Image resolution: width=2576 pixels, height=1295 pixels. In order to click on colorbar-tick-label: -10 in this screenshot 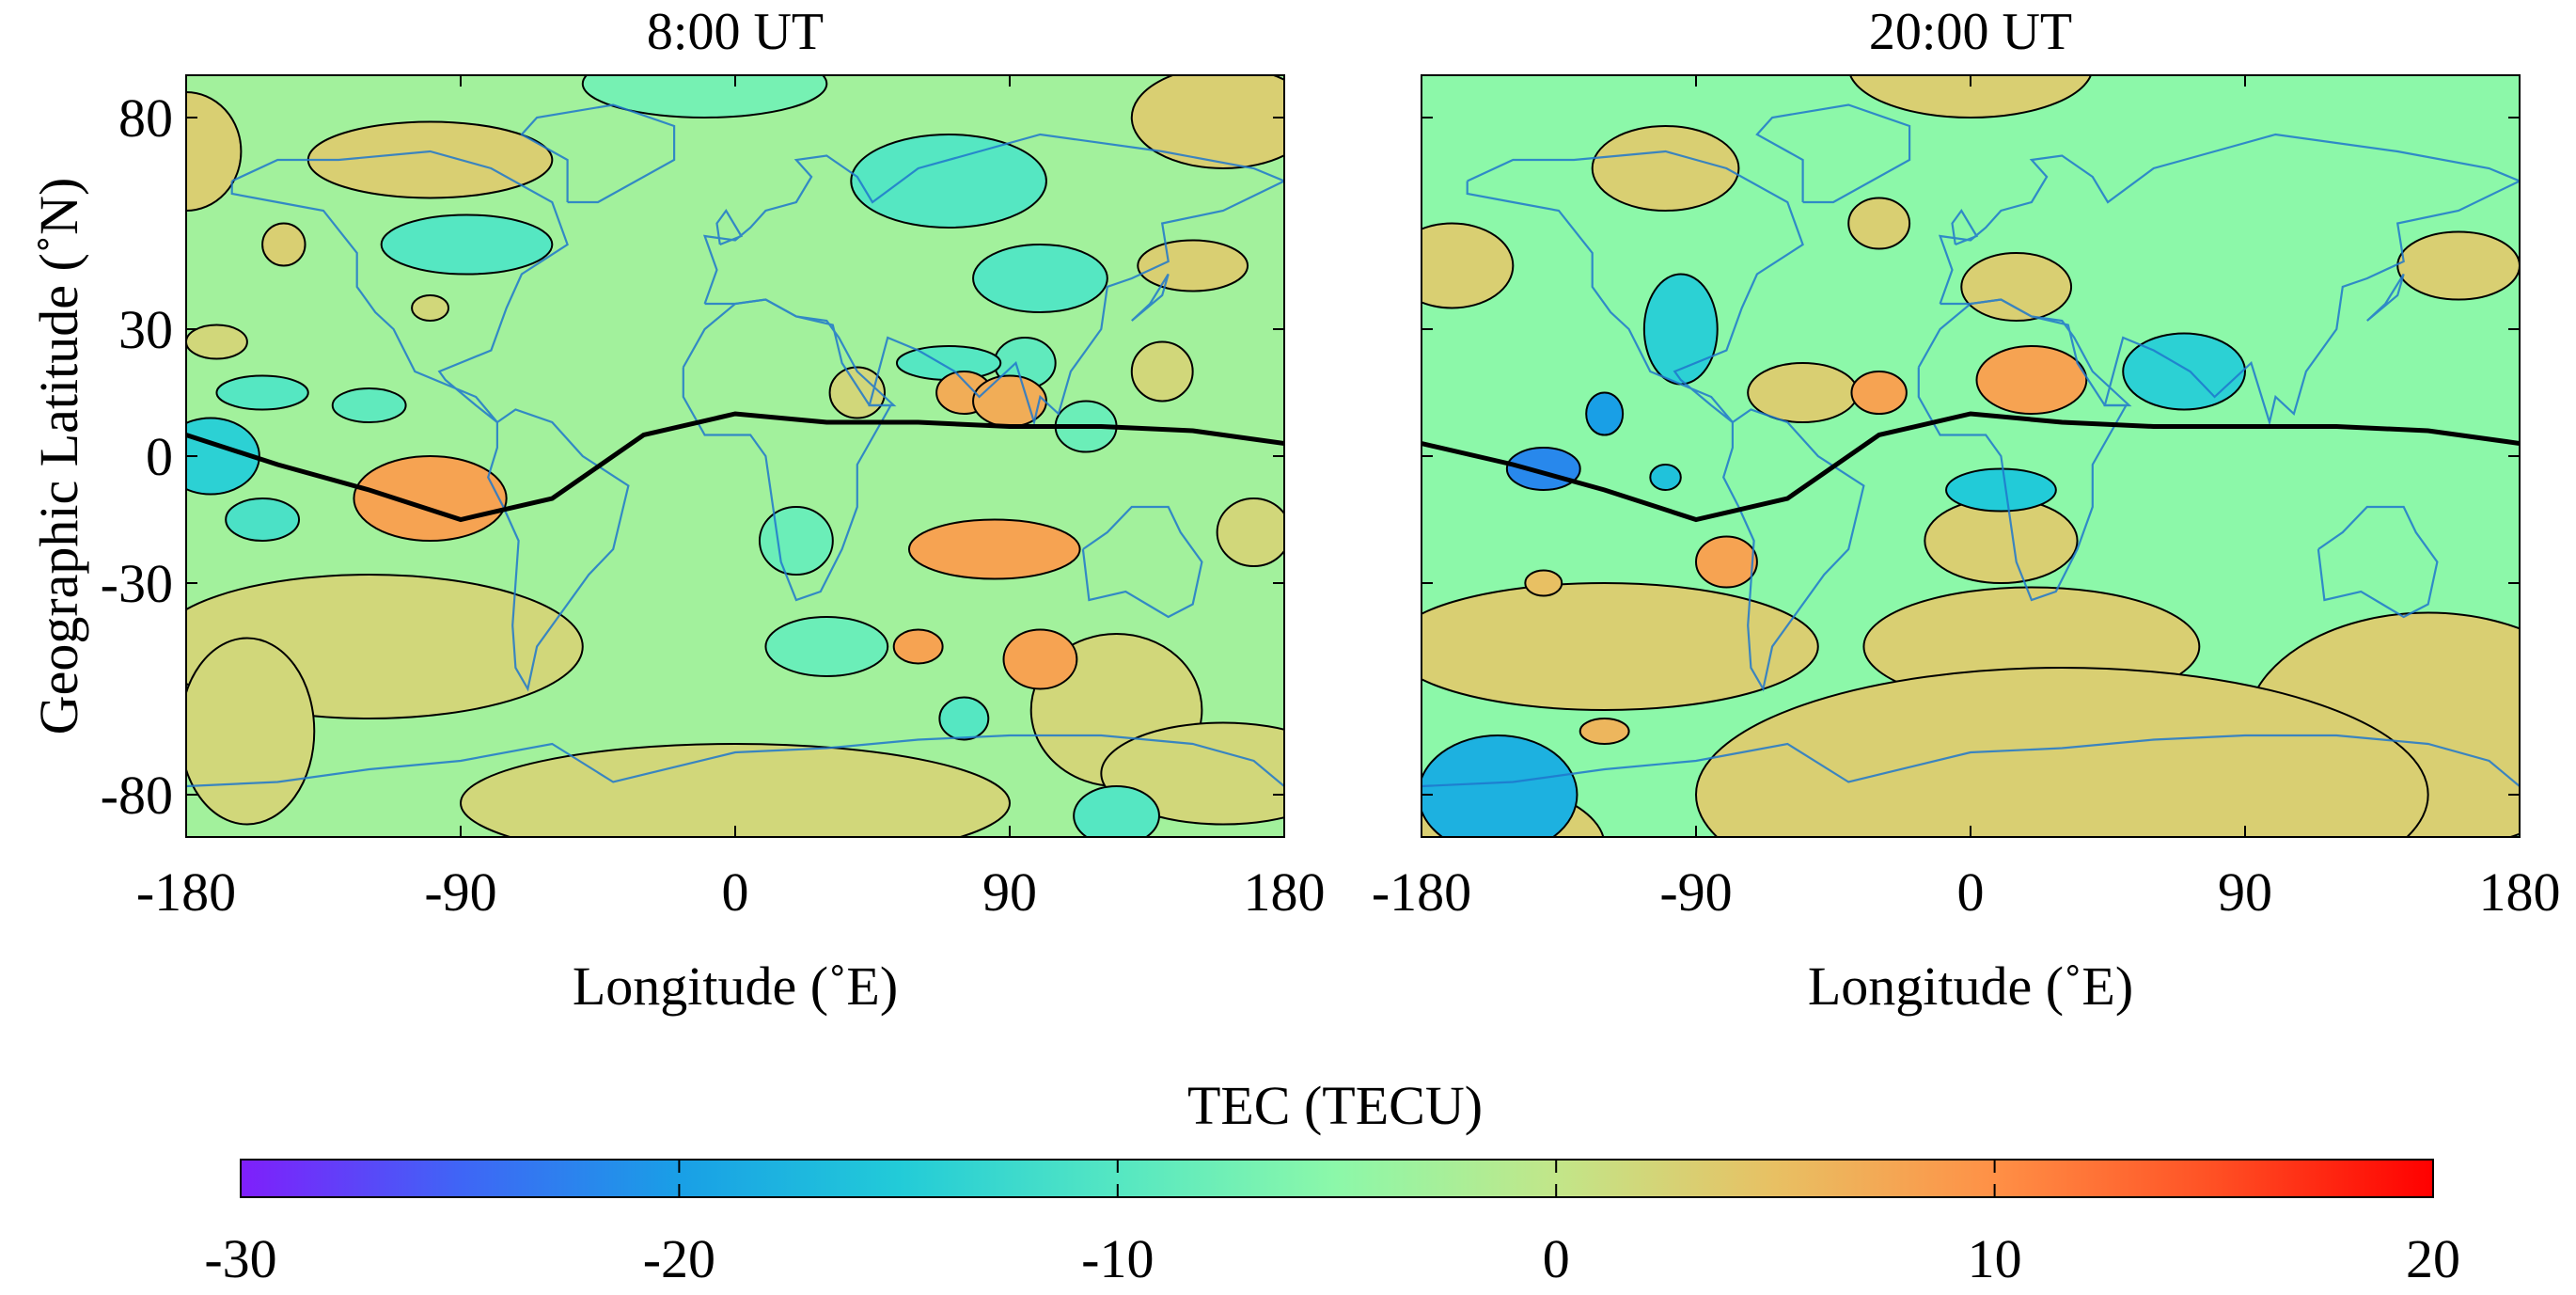, I will do `click(1118, 1258)`.